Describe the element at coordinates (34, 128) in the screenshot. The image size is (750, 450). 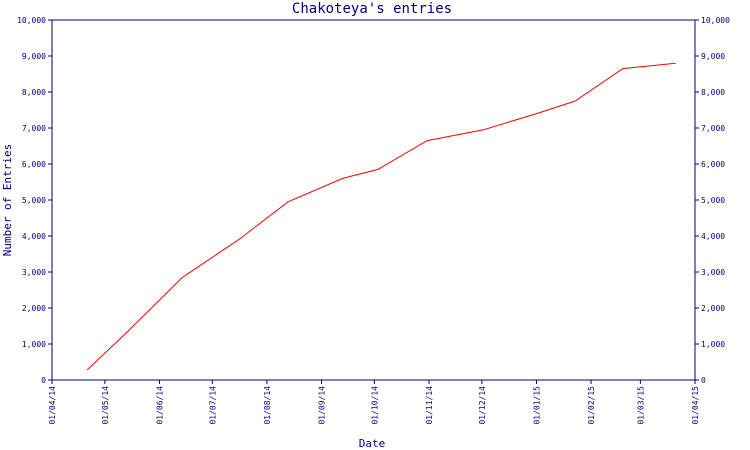
I see `y-tick-label-left: 7,000` at that location.